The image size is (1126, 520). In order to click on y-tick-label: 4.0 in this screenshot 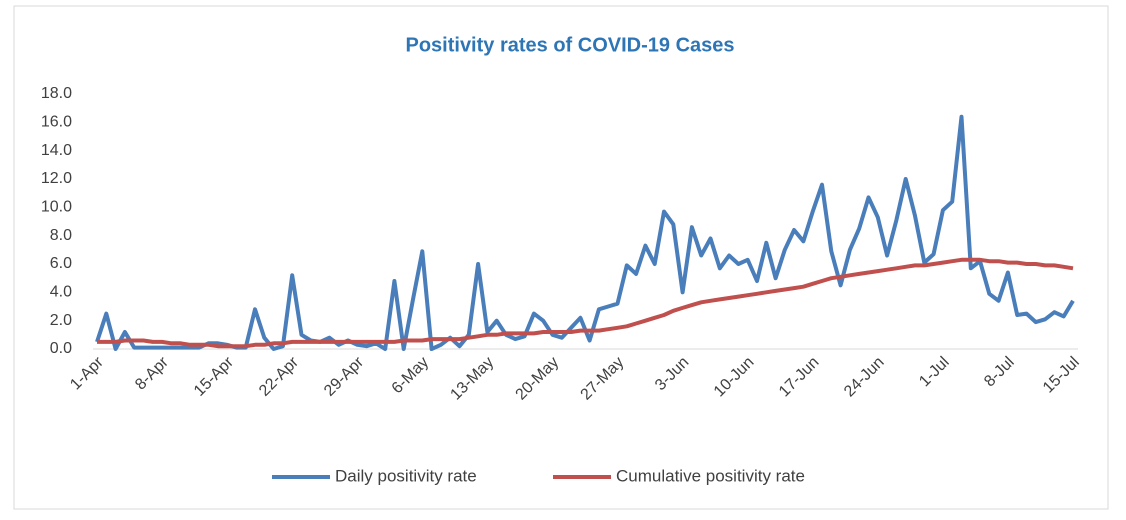, I will do `click(61, 292)`.